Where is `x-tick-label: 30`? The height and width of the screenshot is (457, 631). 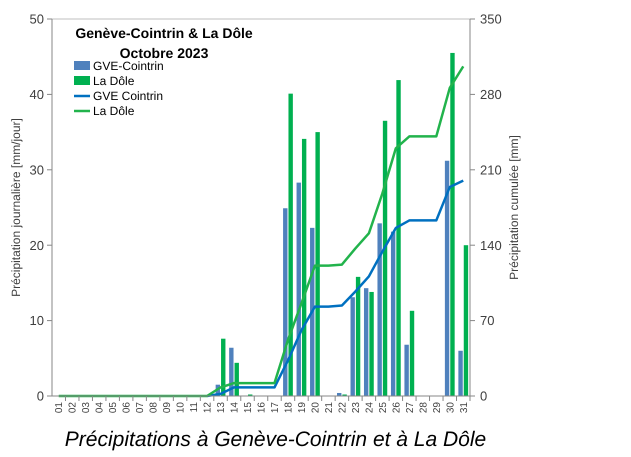
x-tick-label: 30 is located at coordinates (450, 408).